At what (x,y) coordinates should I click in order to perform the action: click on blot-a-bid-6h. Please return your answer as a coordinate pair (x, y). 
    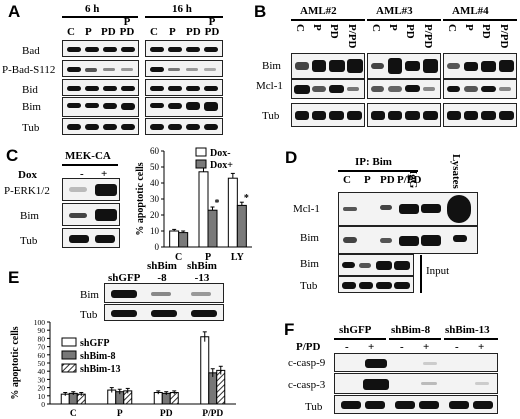
    Looking at the image, I should click on (100, 87).